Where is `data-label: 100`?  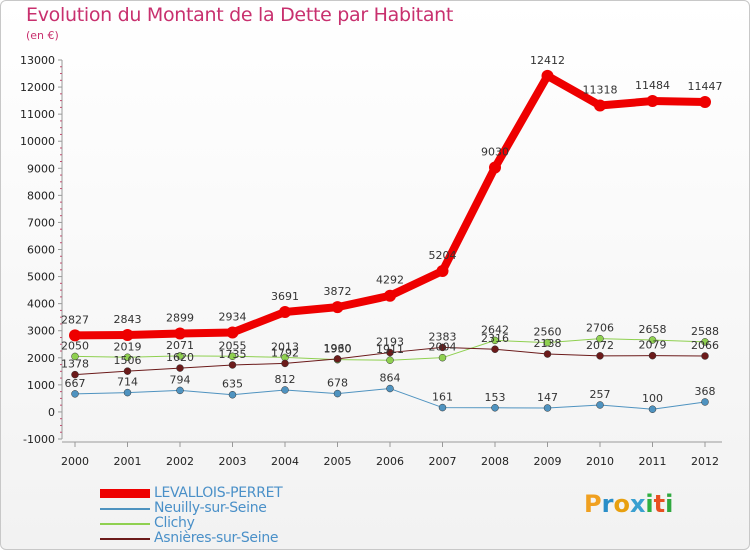 data-label: 100 is located at coordinates (652, 398).